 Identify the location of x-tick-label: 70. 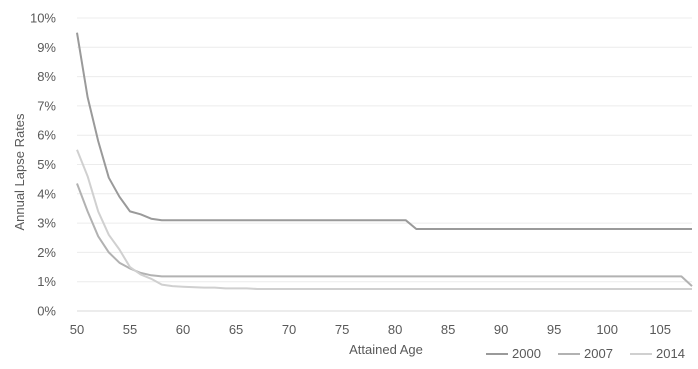
(289, 329).